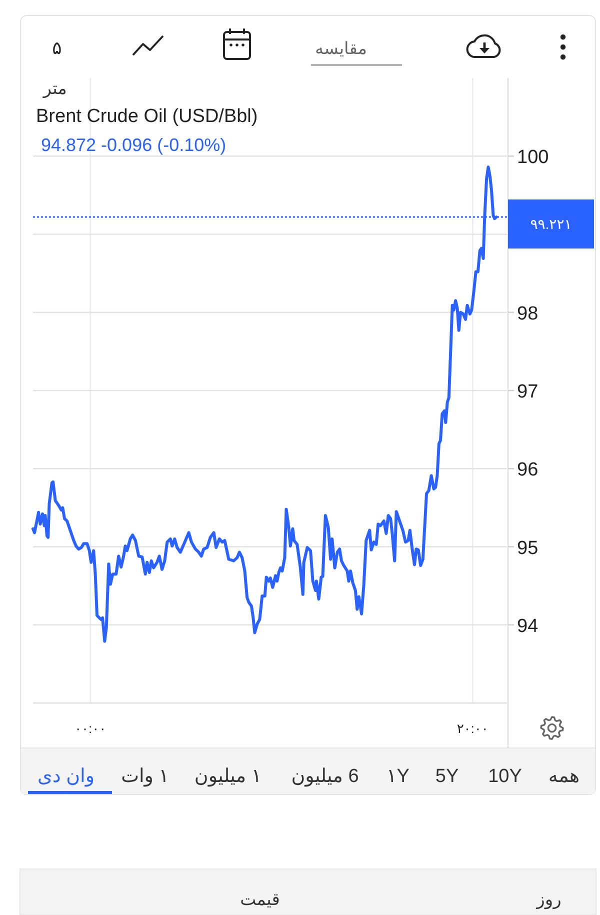  I want to click on text: ۱ وات, so click(145, 776).